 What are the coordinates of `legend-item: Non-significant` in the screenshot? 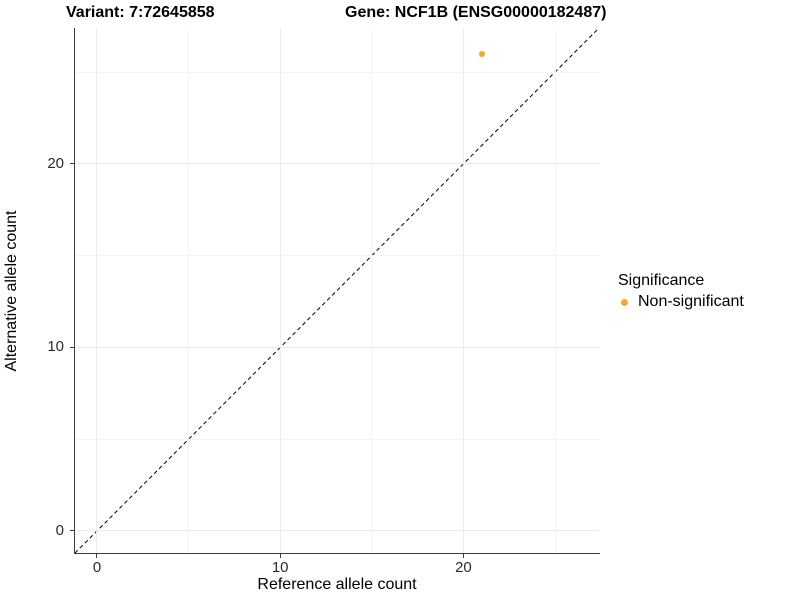 It's located at (680, 302).